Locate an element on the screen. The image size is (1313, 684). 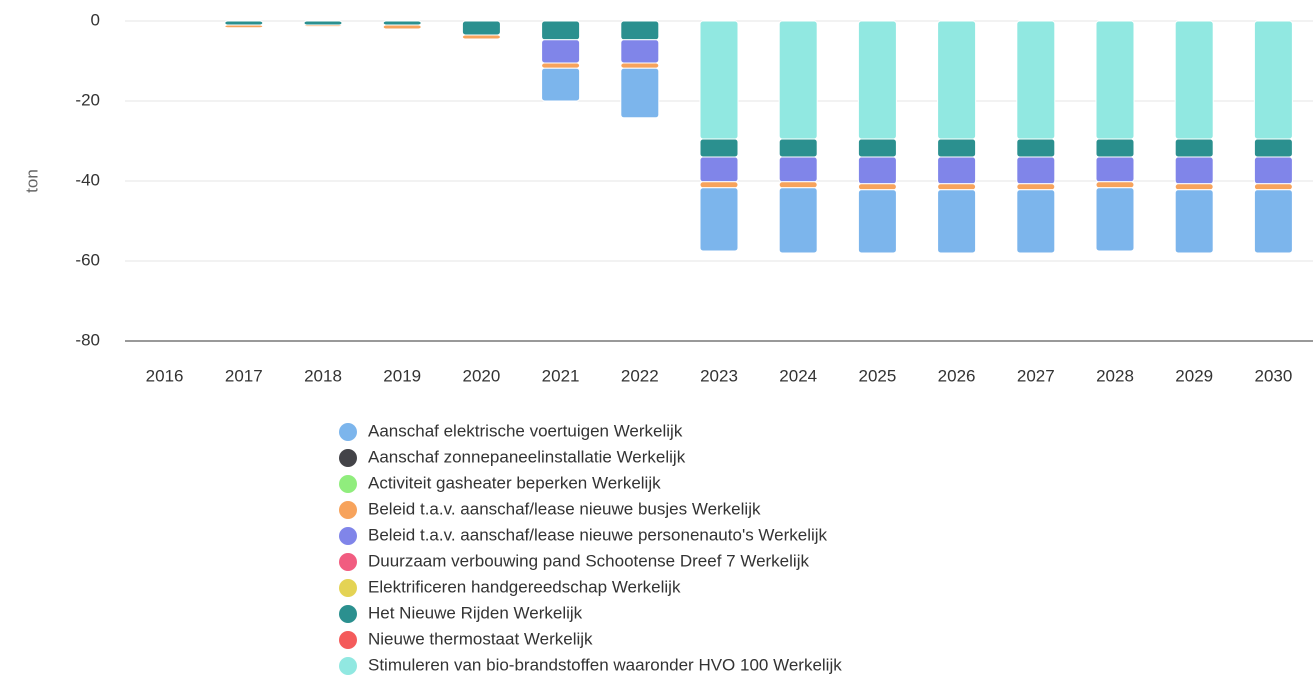
x-tick-label: 2024 is located at coordinates (798, 375).